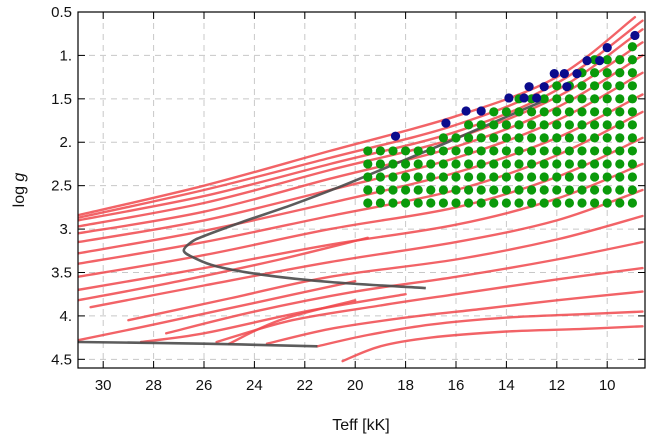  What do you see at coordinates (429, 305) in the screenshot?
I see `red-track-line` at bounding box center [429, 305].